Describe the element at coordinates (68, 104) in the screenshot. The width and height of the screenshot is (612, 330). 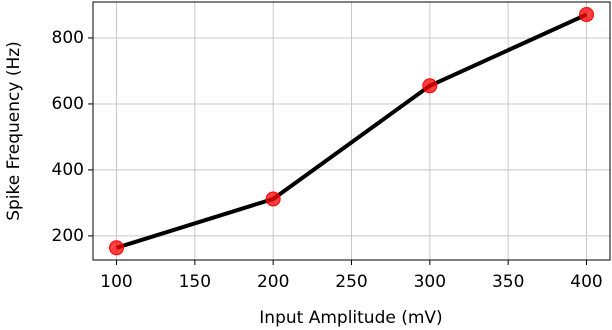
I see `y-tick-label: 600` at that location.